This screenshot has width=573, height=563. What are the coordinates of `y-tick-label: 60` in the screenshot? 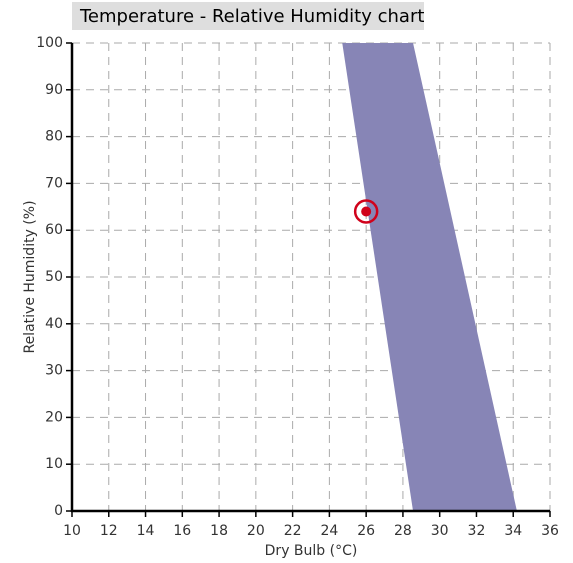 It's located at (54, 230).